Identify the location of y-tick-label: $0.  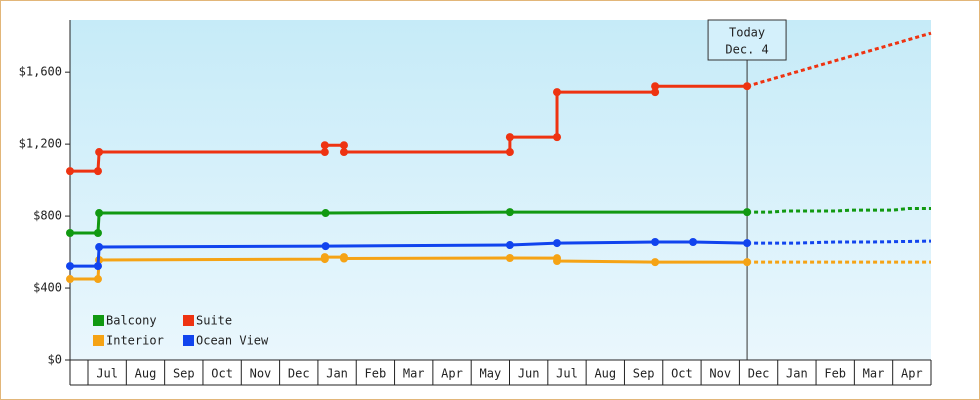
(55, 360).